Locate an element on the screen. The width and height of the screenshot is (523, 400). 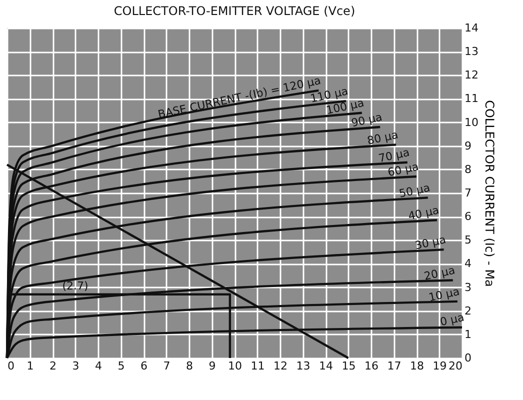
x-tick-label: 9 is located at coordinates (212, 366).